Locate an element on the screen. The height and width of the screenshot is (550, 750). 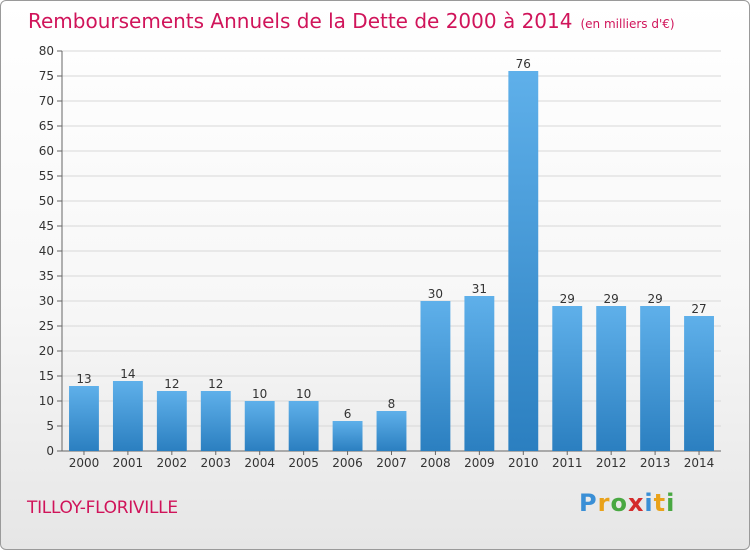
x-tick-label: 2013 is located at coordinates (655, 463).